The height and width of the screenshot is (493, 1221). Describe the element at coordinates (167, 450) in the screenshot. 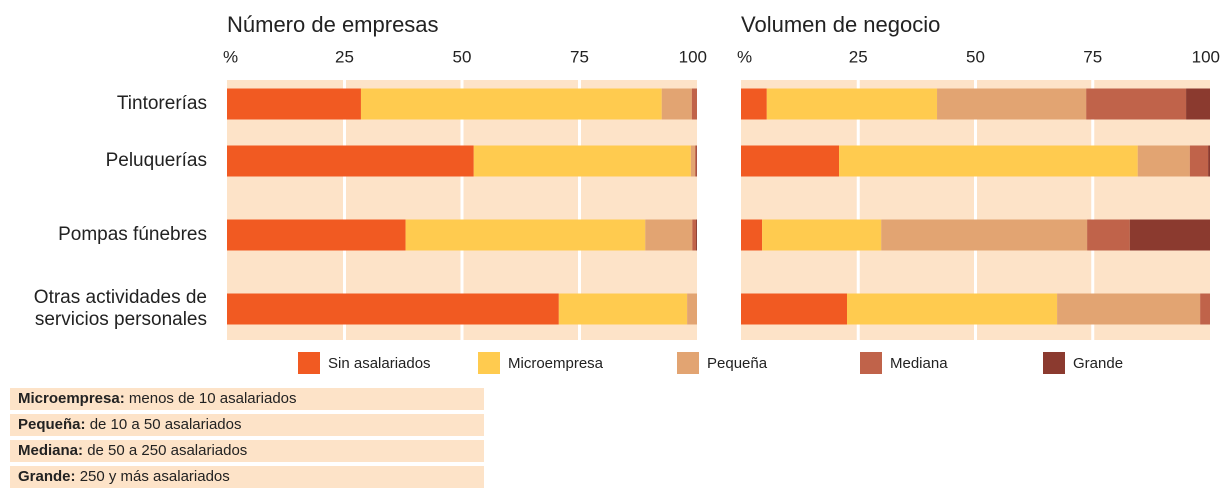

I see `note-text: de 50 a 250 asalariados` at that location.